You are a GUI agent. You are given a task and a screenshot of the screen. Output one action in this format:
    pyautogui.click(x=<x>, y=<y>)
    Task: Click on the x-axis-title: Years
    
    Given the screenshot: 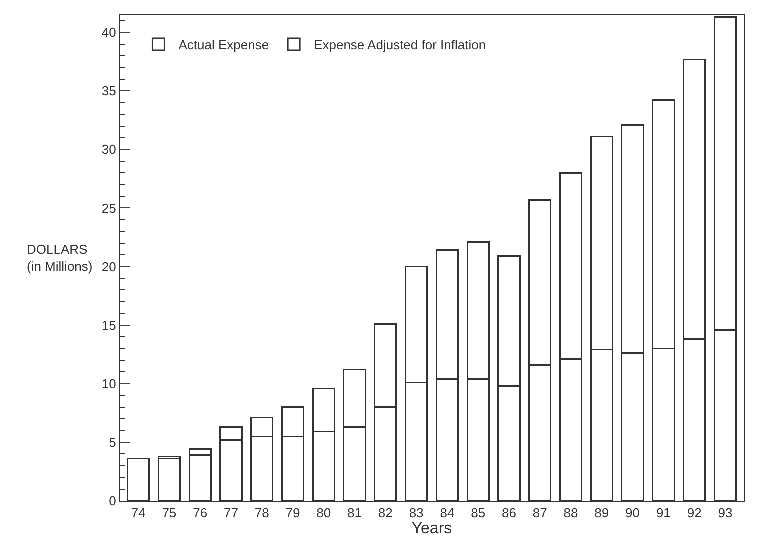 What is the action you would take?
    pyautogui.click(x=432, y=529)
    